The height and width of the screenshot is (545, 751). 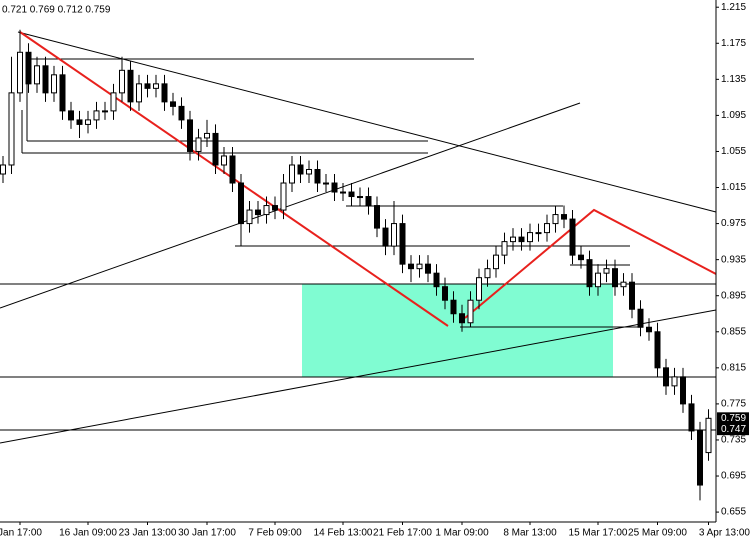 What do you see at coordinates (733, 259) in the screenshot?
I see `y-tick-label: 0.935` at bounding box center [733, 259].